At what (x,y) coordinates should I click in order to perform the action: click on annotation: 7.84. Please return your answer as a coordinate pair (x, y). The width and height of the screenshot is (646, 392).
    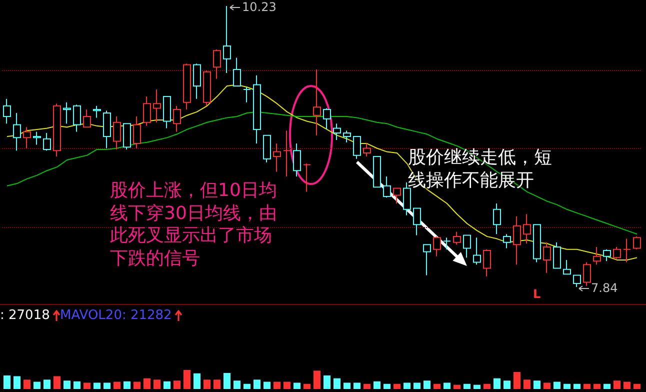
    Looking at the image, I should click on (604, 288).